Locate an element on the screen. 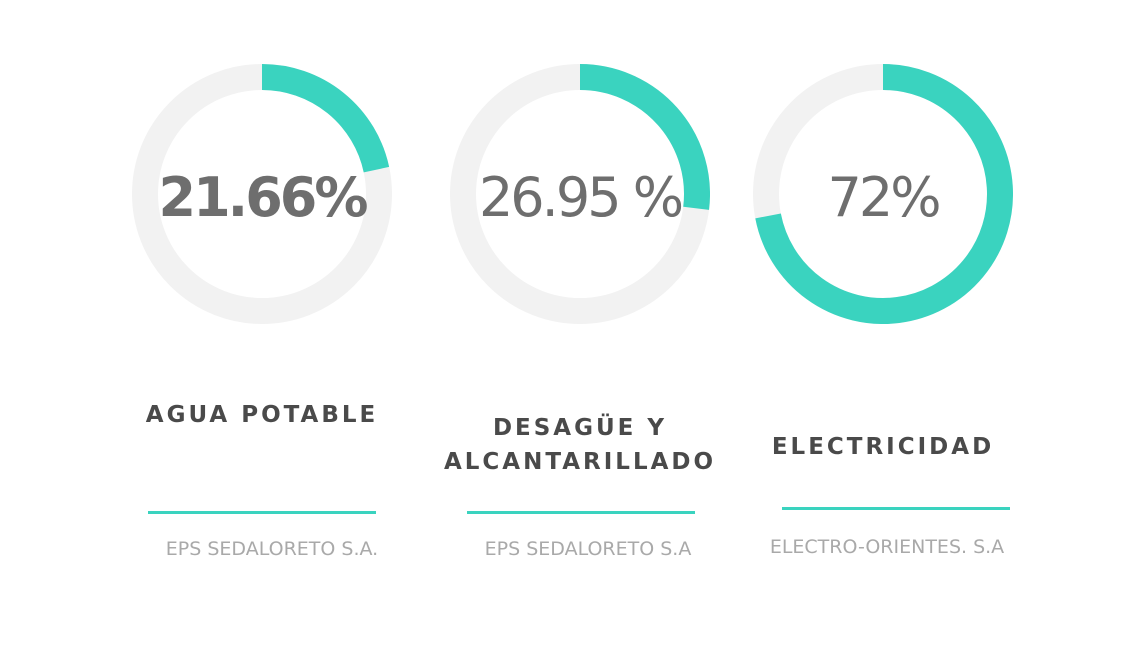  donut-gauge: 26.95 % is located at coordinates (580, 194).